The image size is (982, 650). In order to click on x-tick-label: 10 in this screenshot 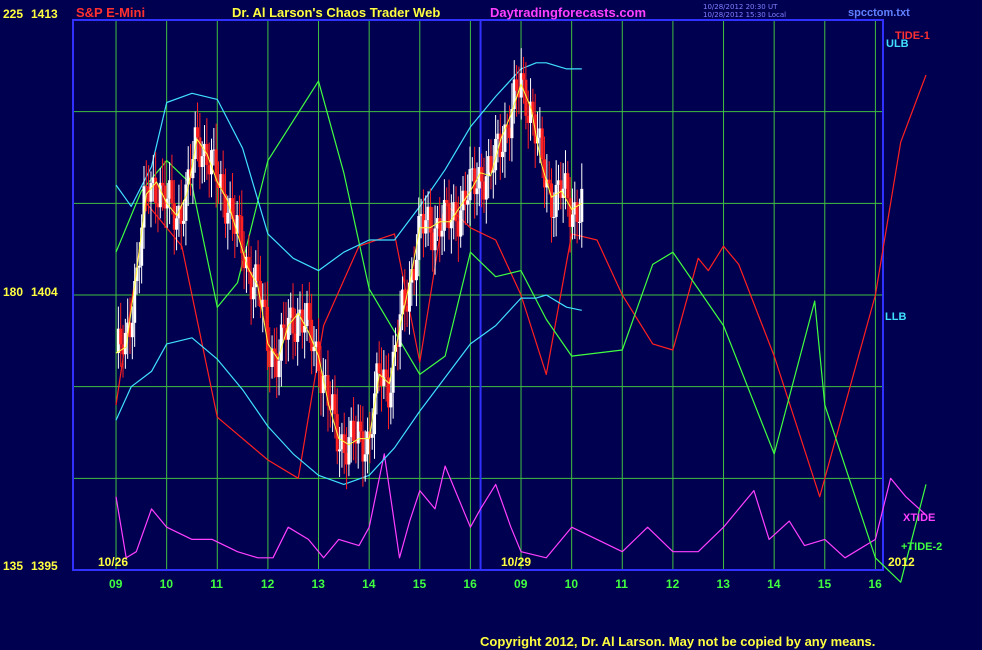, I will do `click(167, 584)`.